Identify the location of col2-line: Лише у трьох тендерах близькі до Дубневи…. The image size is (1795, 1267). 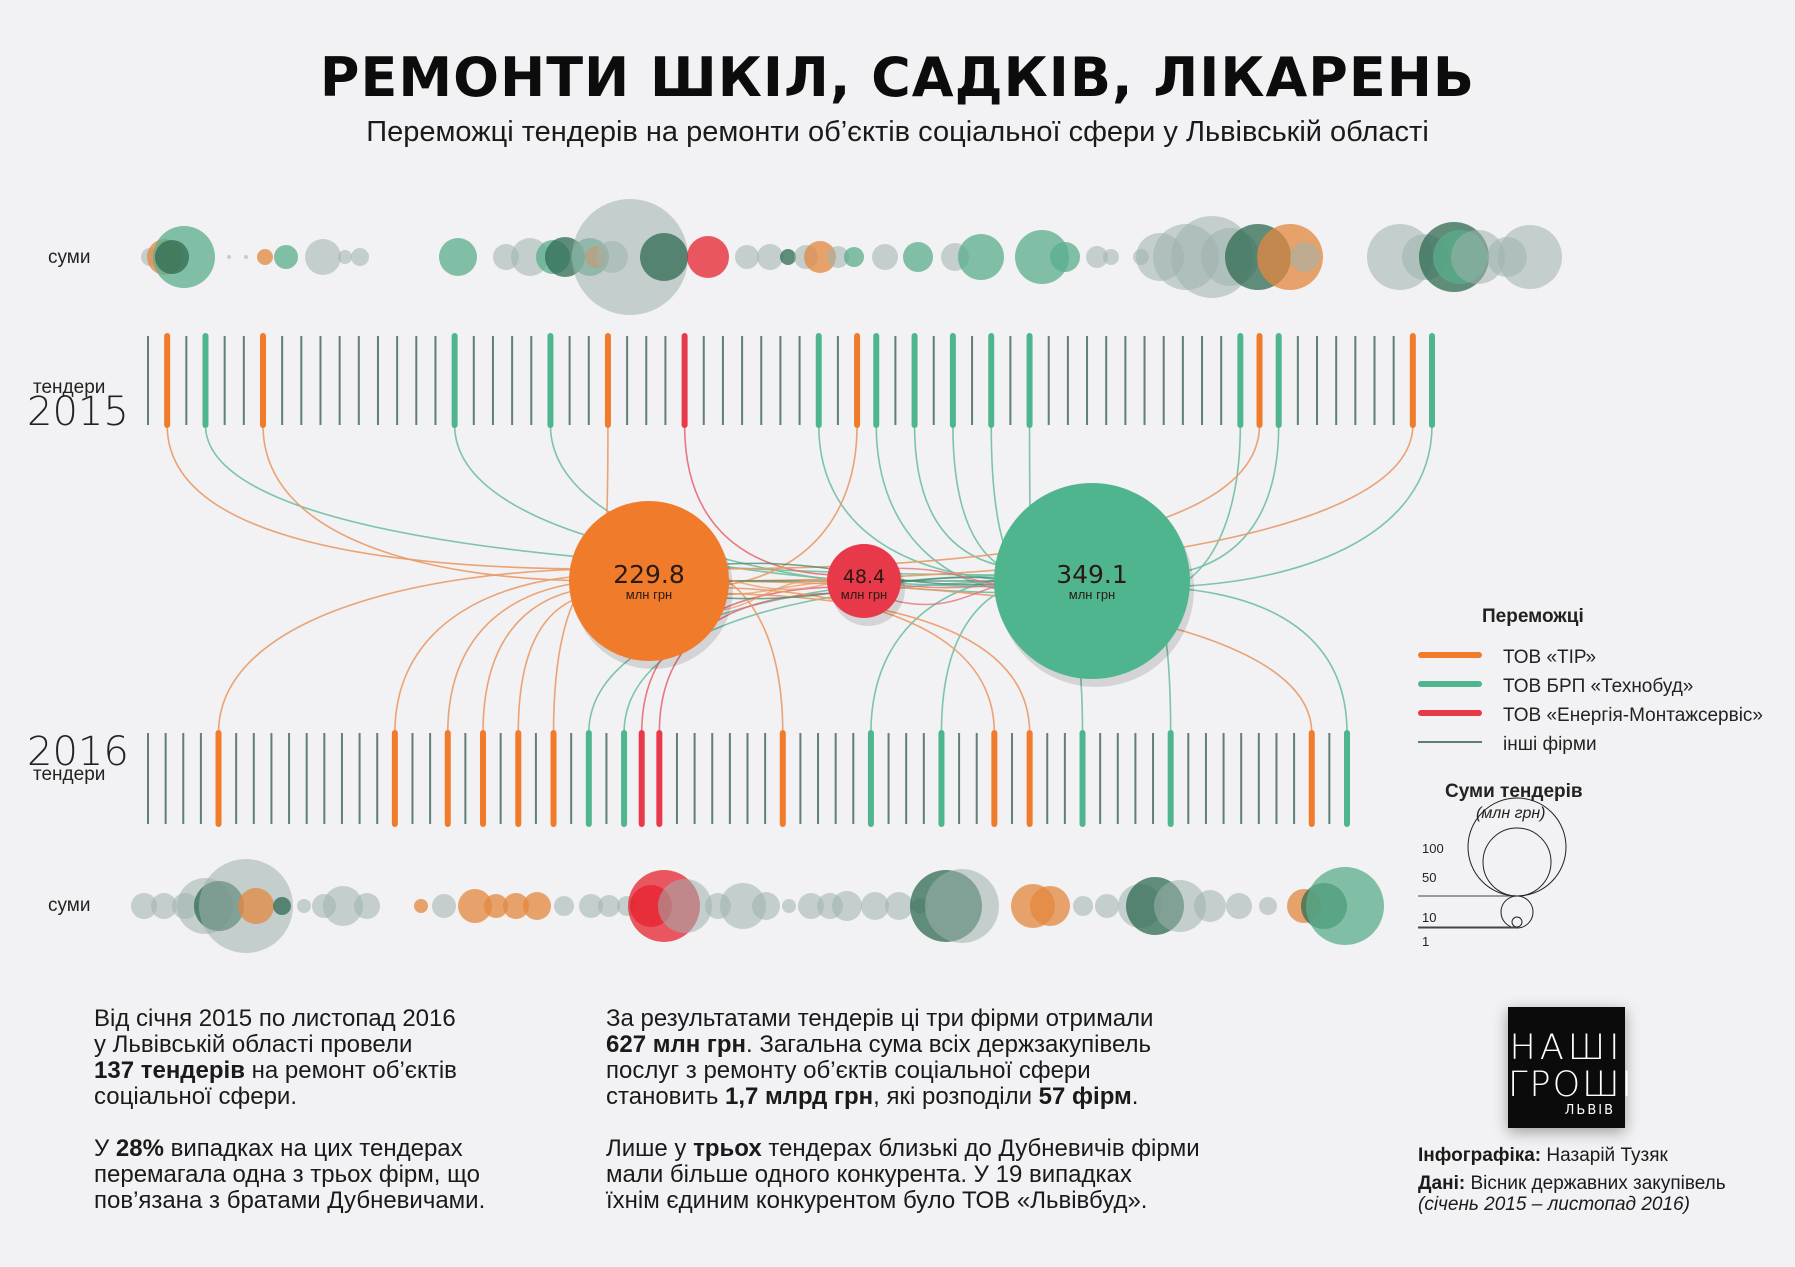
(903, 1149).